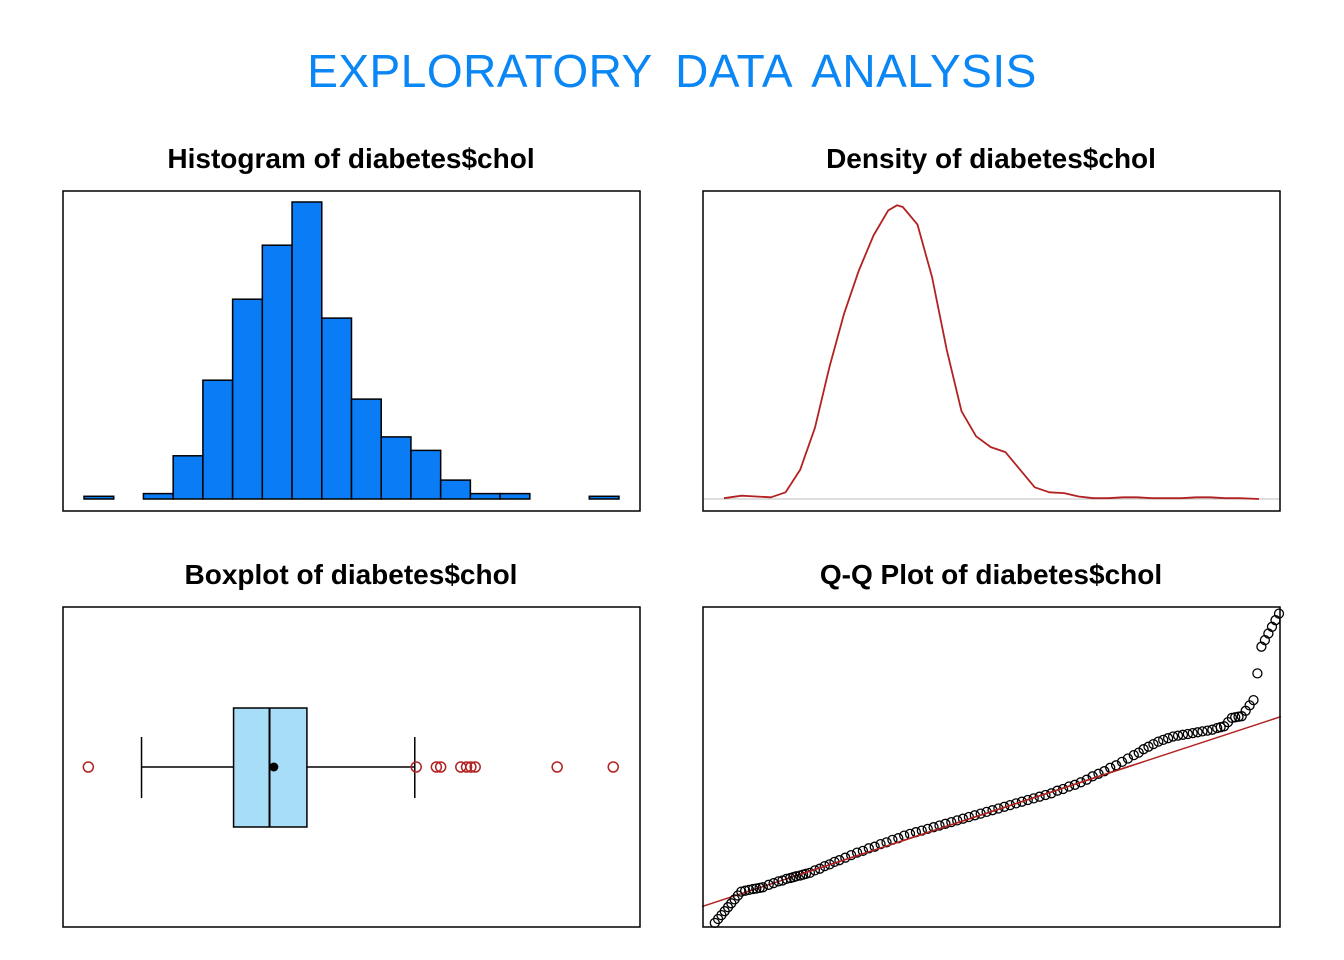  I want to click on boxplot-title: Boxplot of diabetes$chol, so click(351, 574).